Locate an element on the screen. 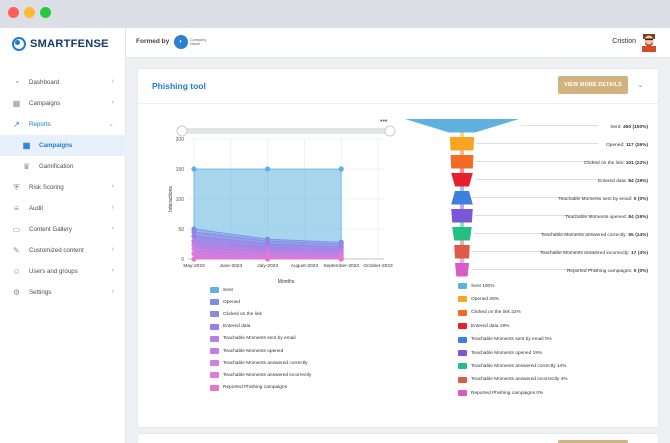 The width and height of the screenshot is (670, 443). funnel-stage-pct: (4%) is located at coordinates (643, 253).